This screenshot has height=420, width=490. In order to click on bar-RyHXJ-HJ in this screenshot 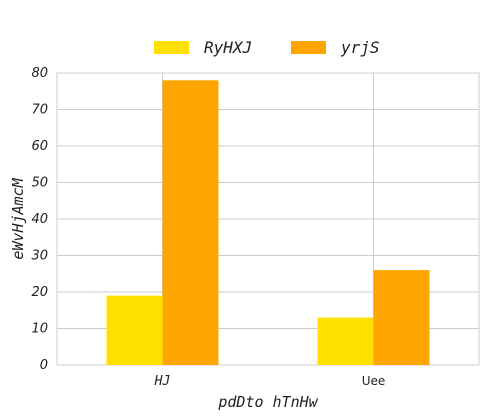, I will do `click(134, 330)`.